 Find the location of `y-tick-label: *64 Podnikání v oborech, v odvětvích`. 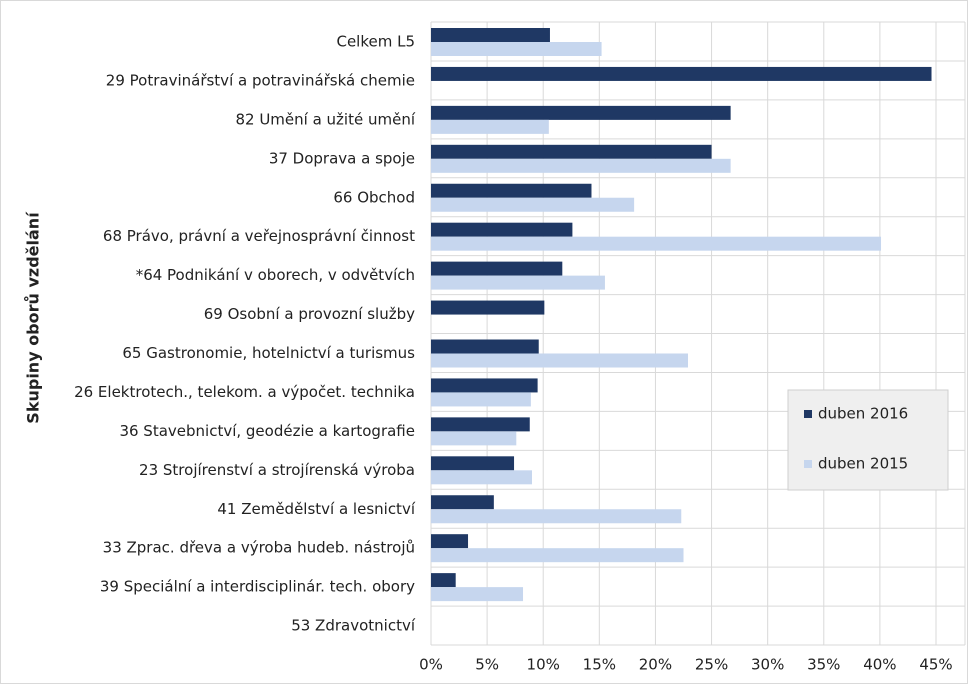

y-tick-label: *64 Podnikání v oborech, v odvětvích is located at coordinates (275, 275).